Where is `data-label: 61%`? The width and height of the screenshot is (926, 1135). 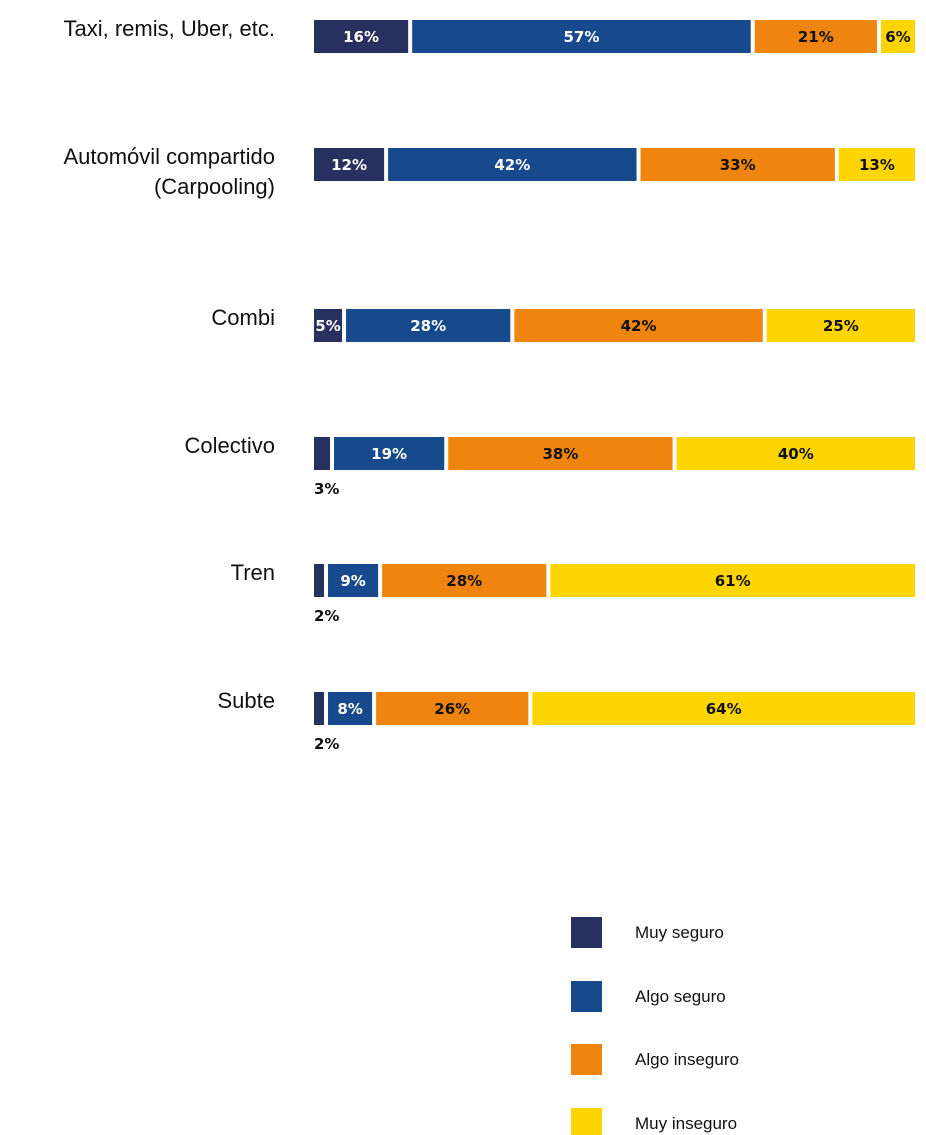
data-label: 61% is located at coordinates (733, 581).